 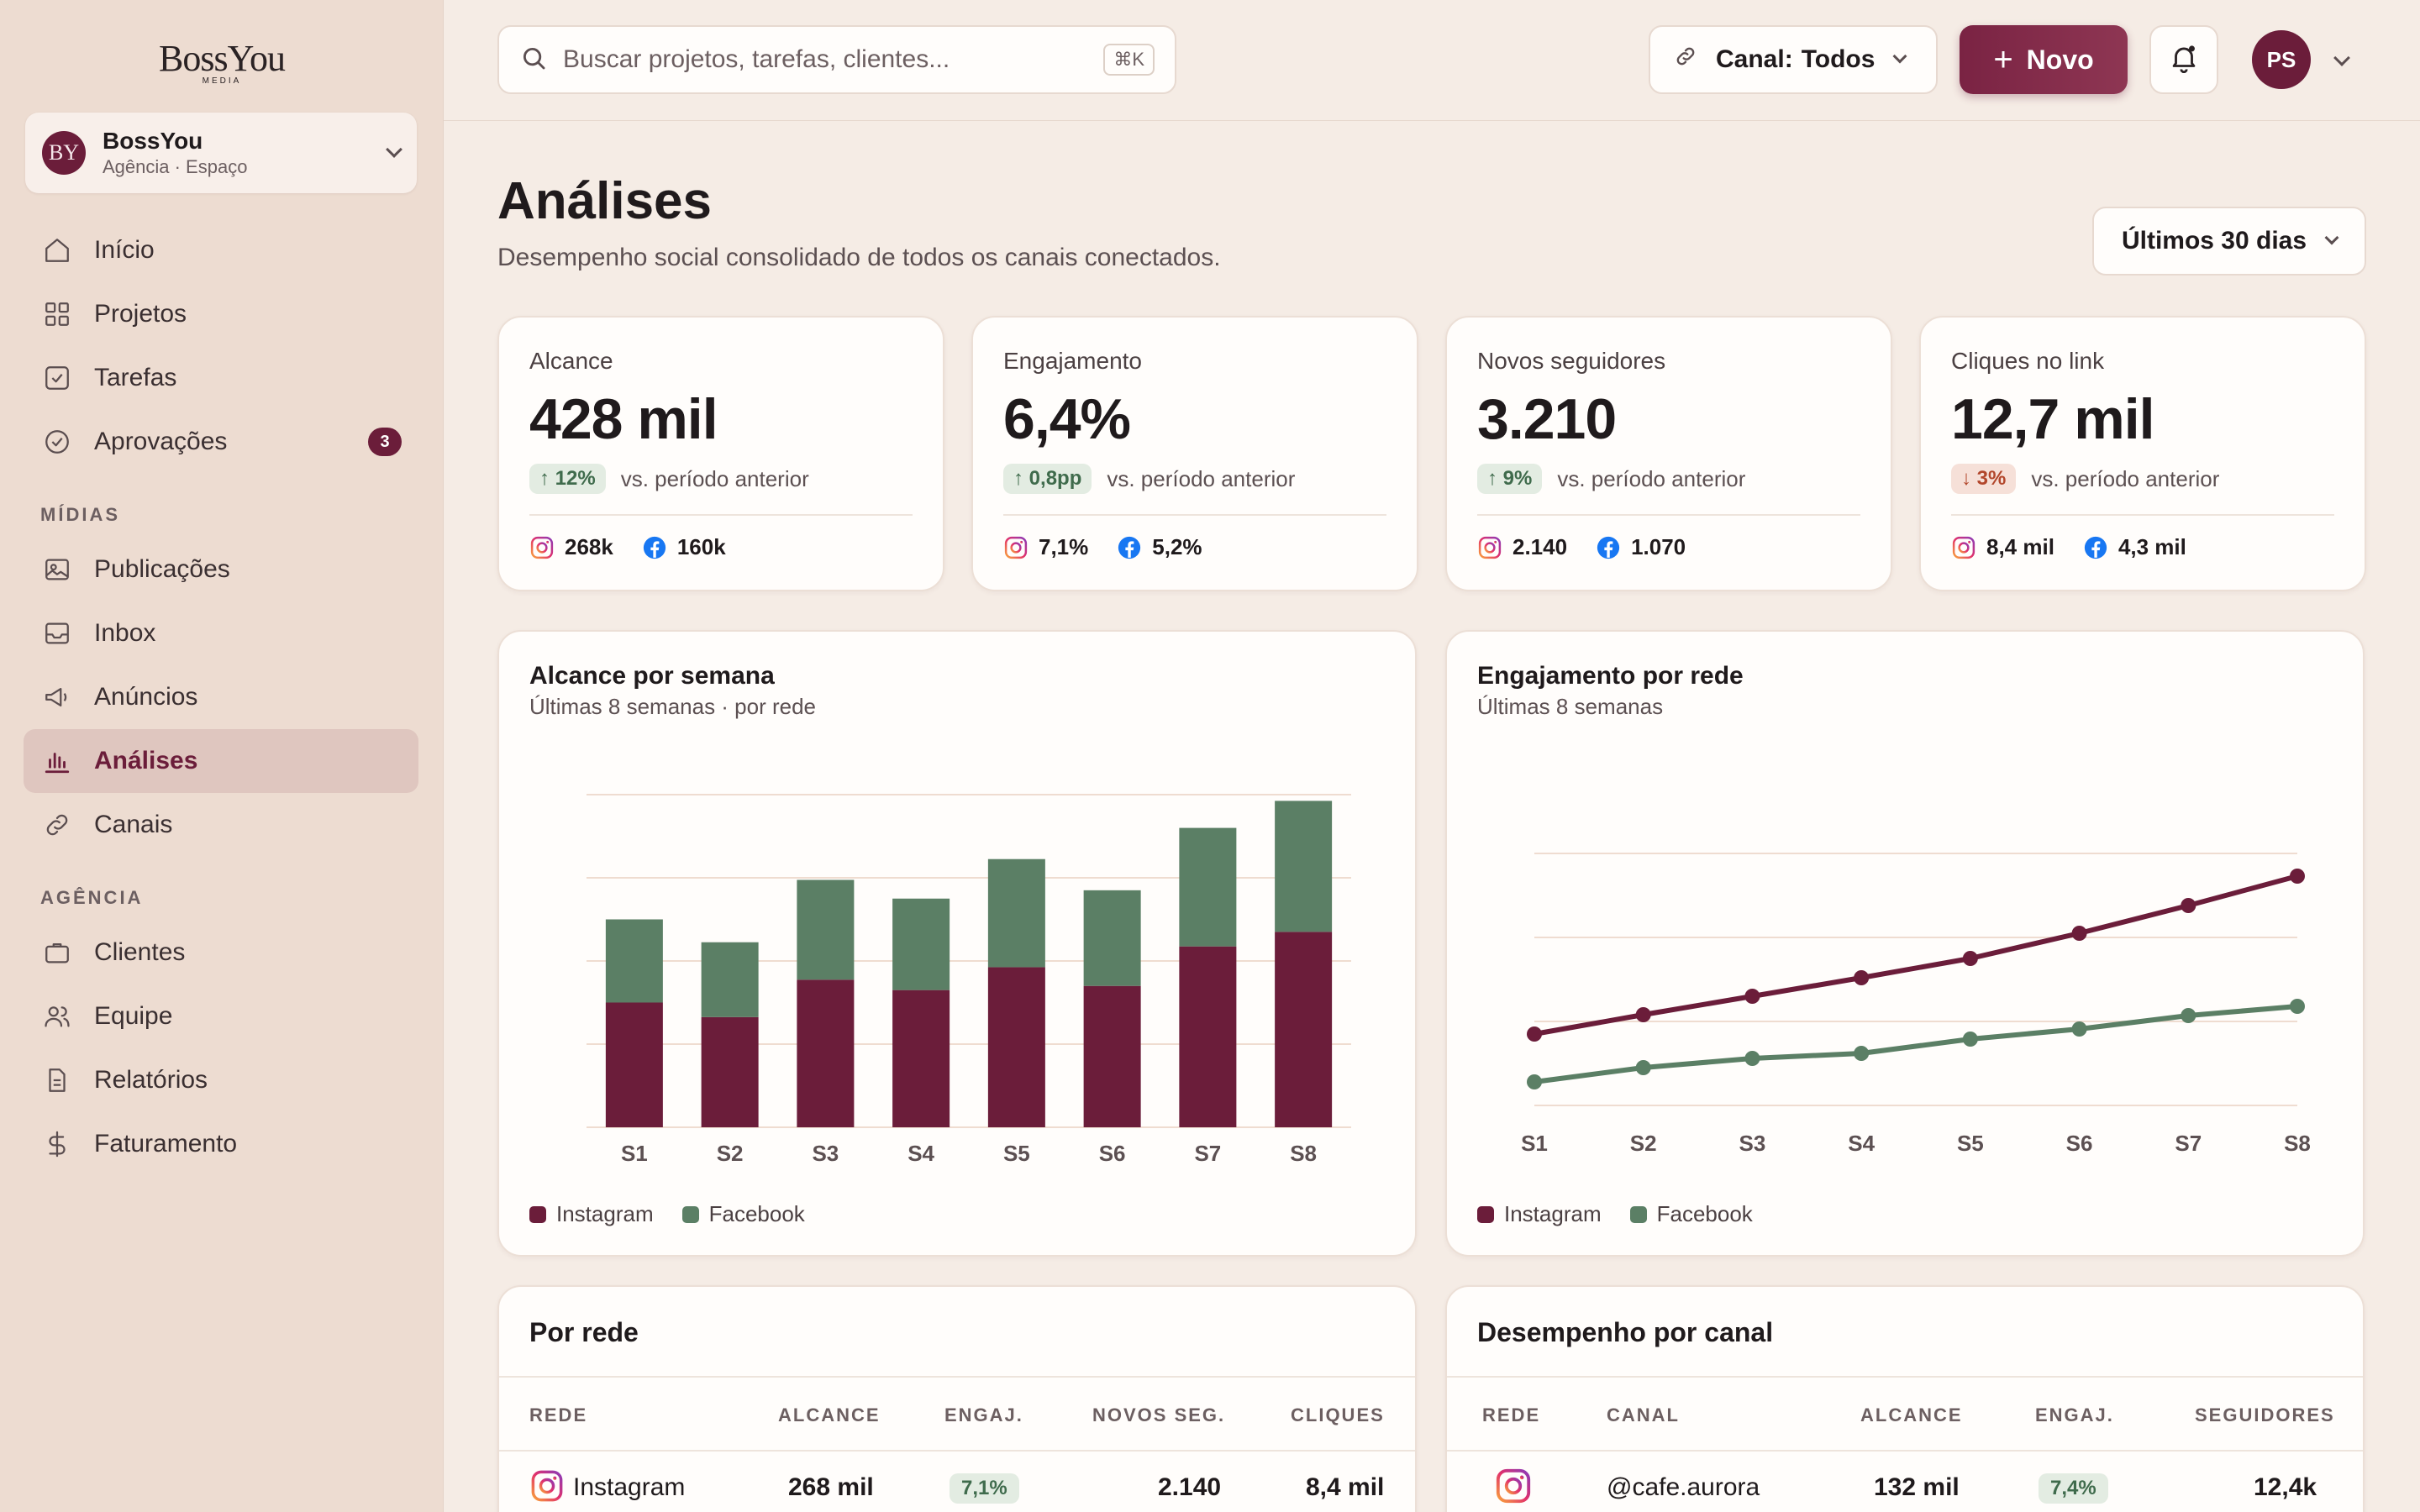 I want to click on legend-label: Instagram, so click(x=1553, y=1213).